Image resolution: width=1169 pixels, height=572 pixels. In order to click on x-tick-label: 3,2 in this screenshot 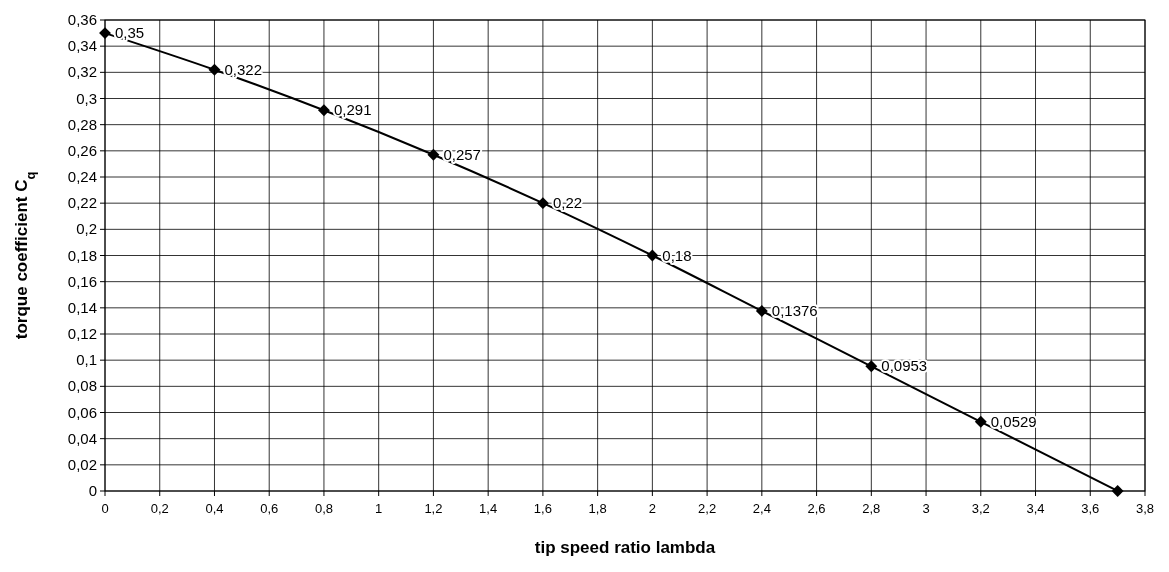, I will do `click(980, 508)`.